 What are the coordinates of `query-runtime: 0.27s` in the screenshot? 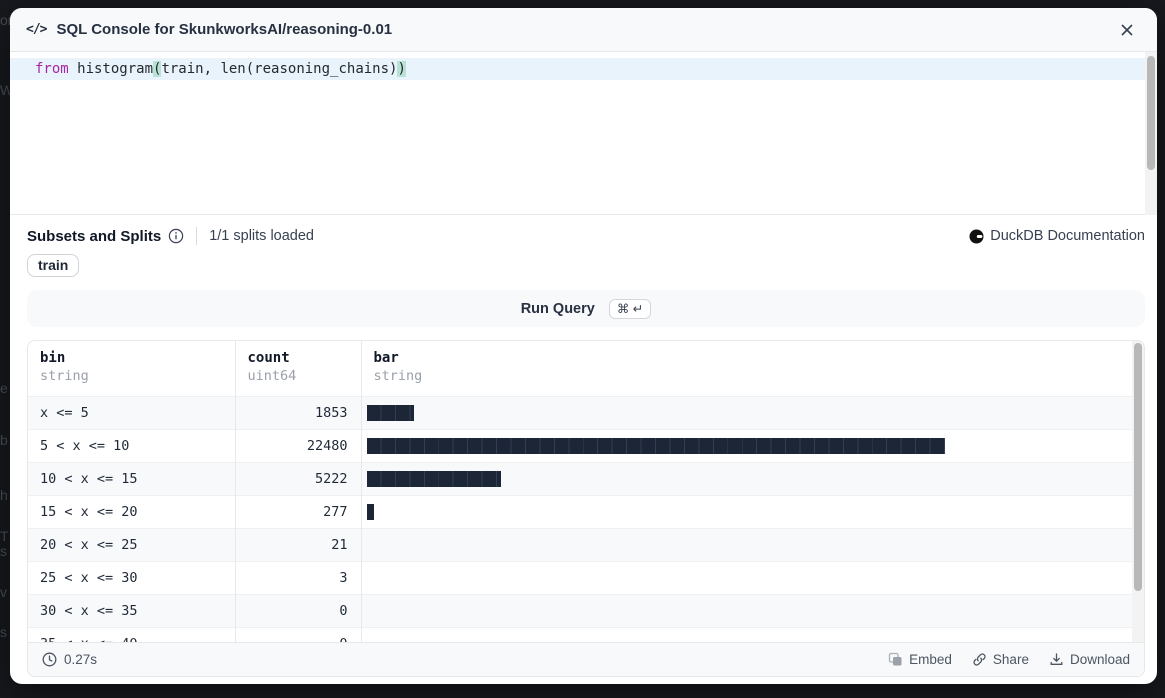 It's located at (69, 659).